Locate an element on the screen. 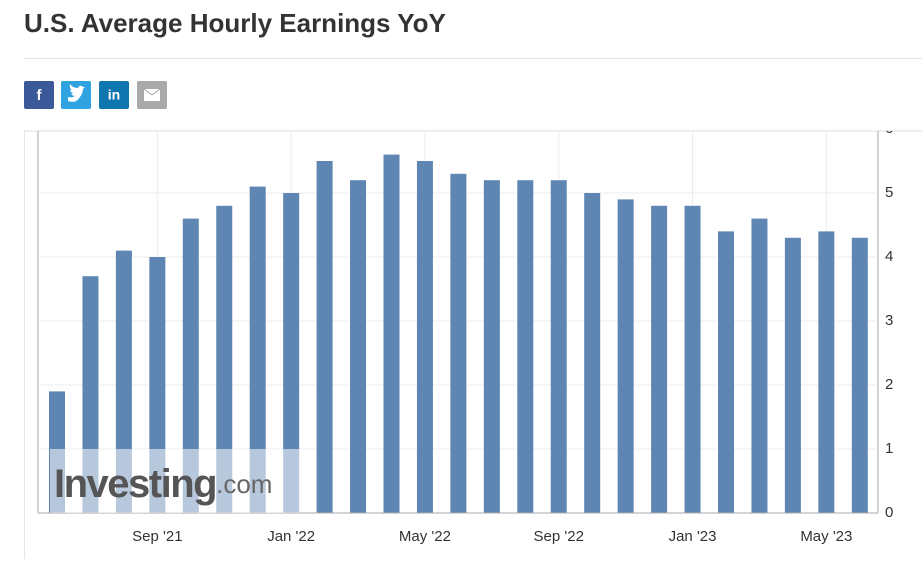  x-tick-label: Jan '23 is located at coordinates (693, 536).